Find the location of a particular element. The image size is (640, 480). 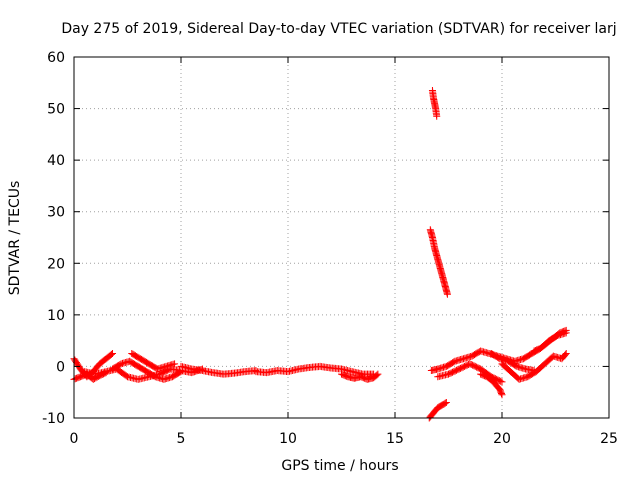

y-axis-label: SDTVAR / TECUs is located at coordinates (15, 238).